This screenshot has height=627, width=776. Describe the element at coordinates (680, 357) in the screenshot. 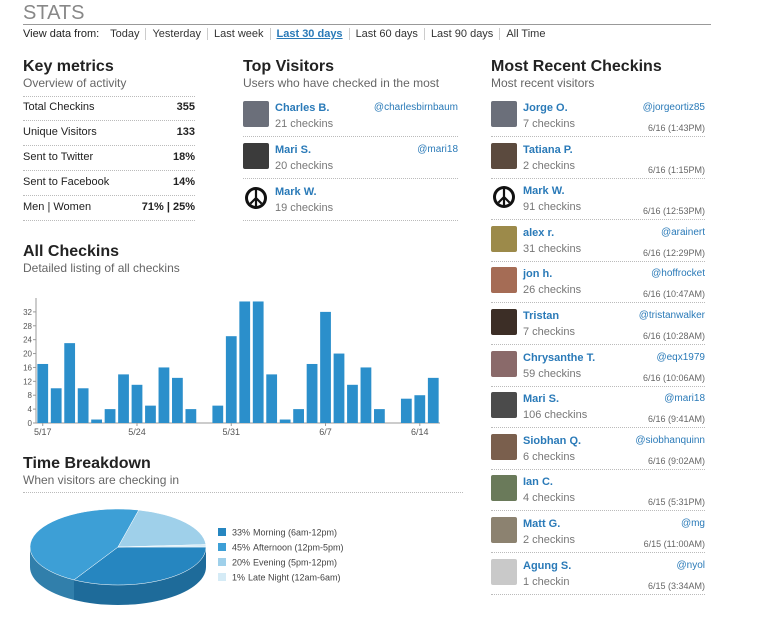

I see `user-handle: @eqx1979` at that location.